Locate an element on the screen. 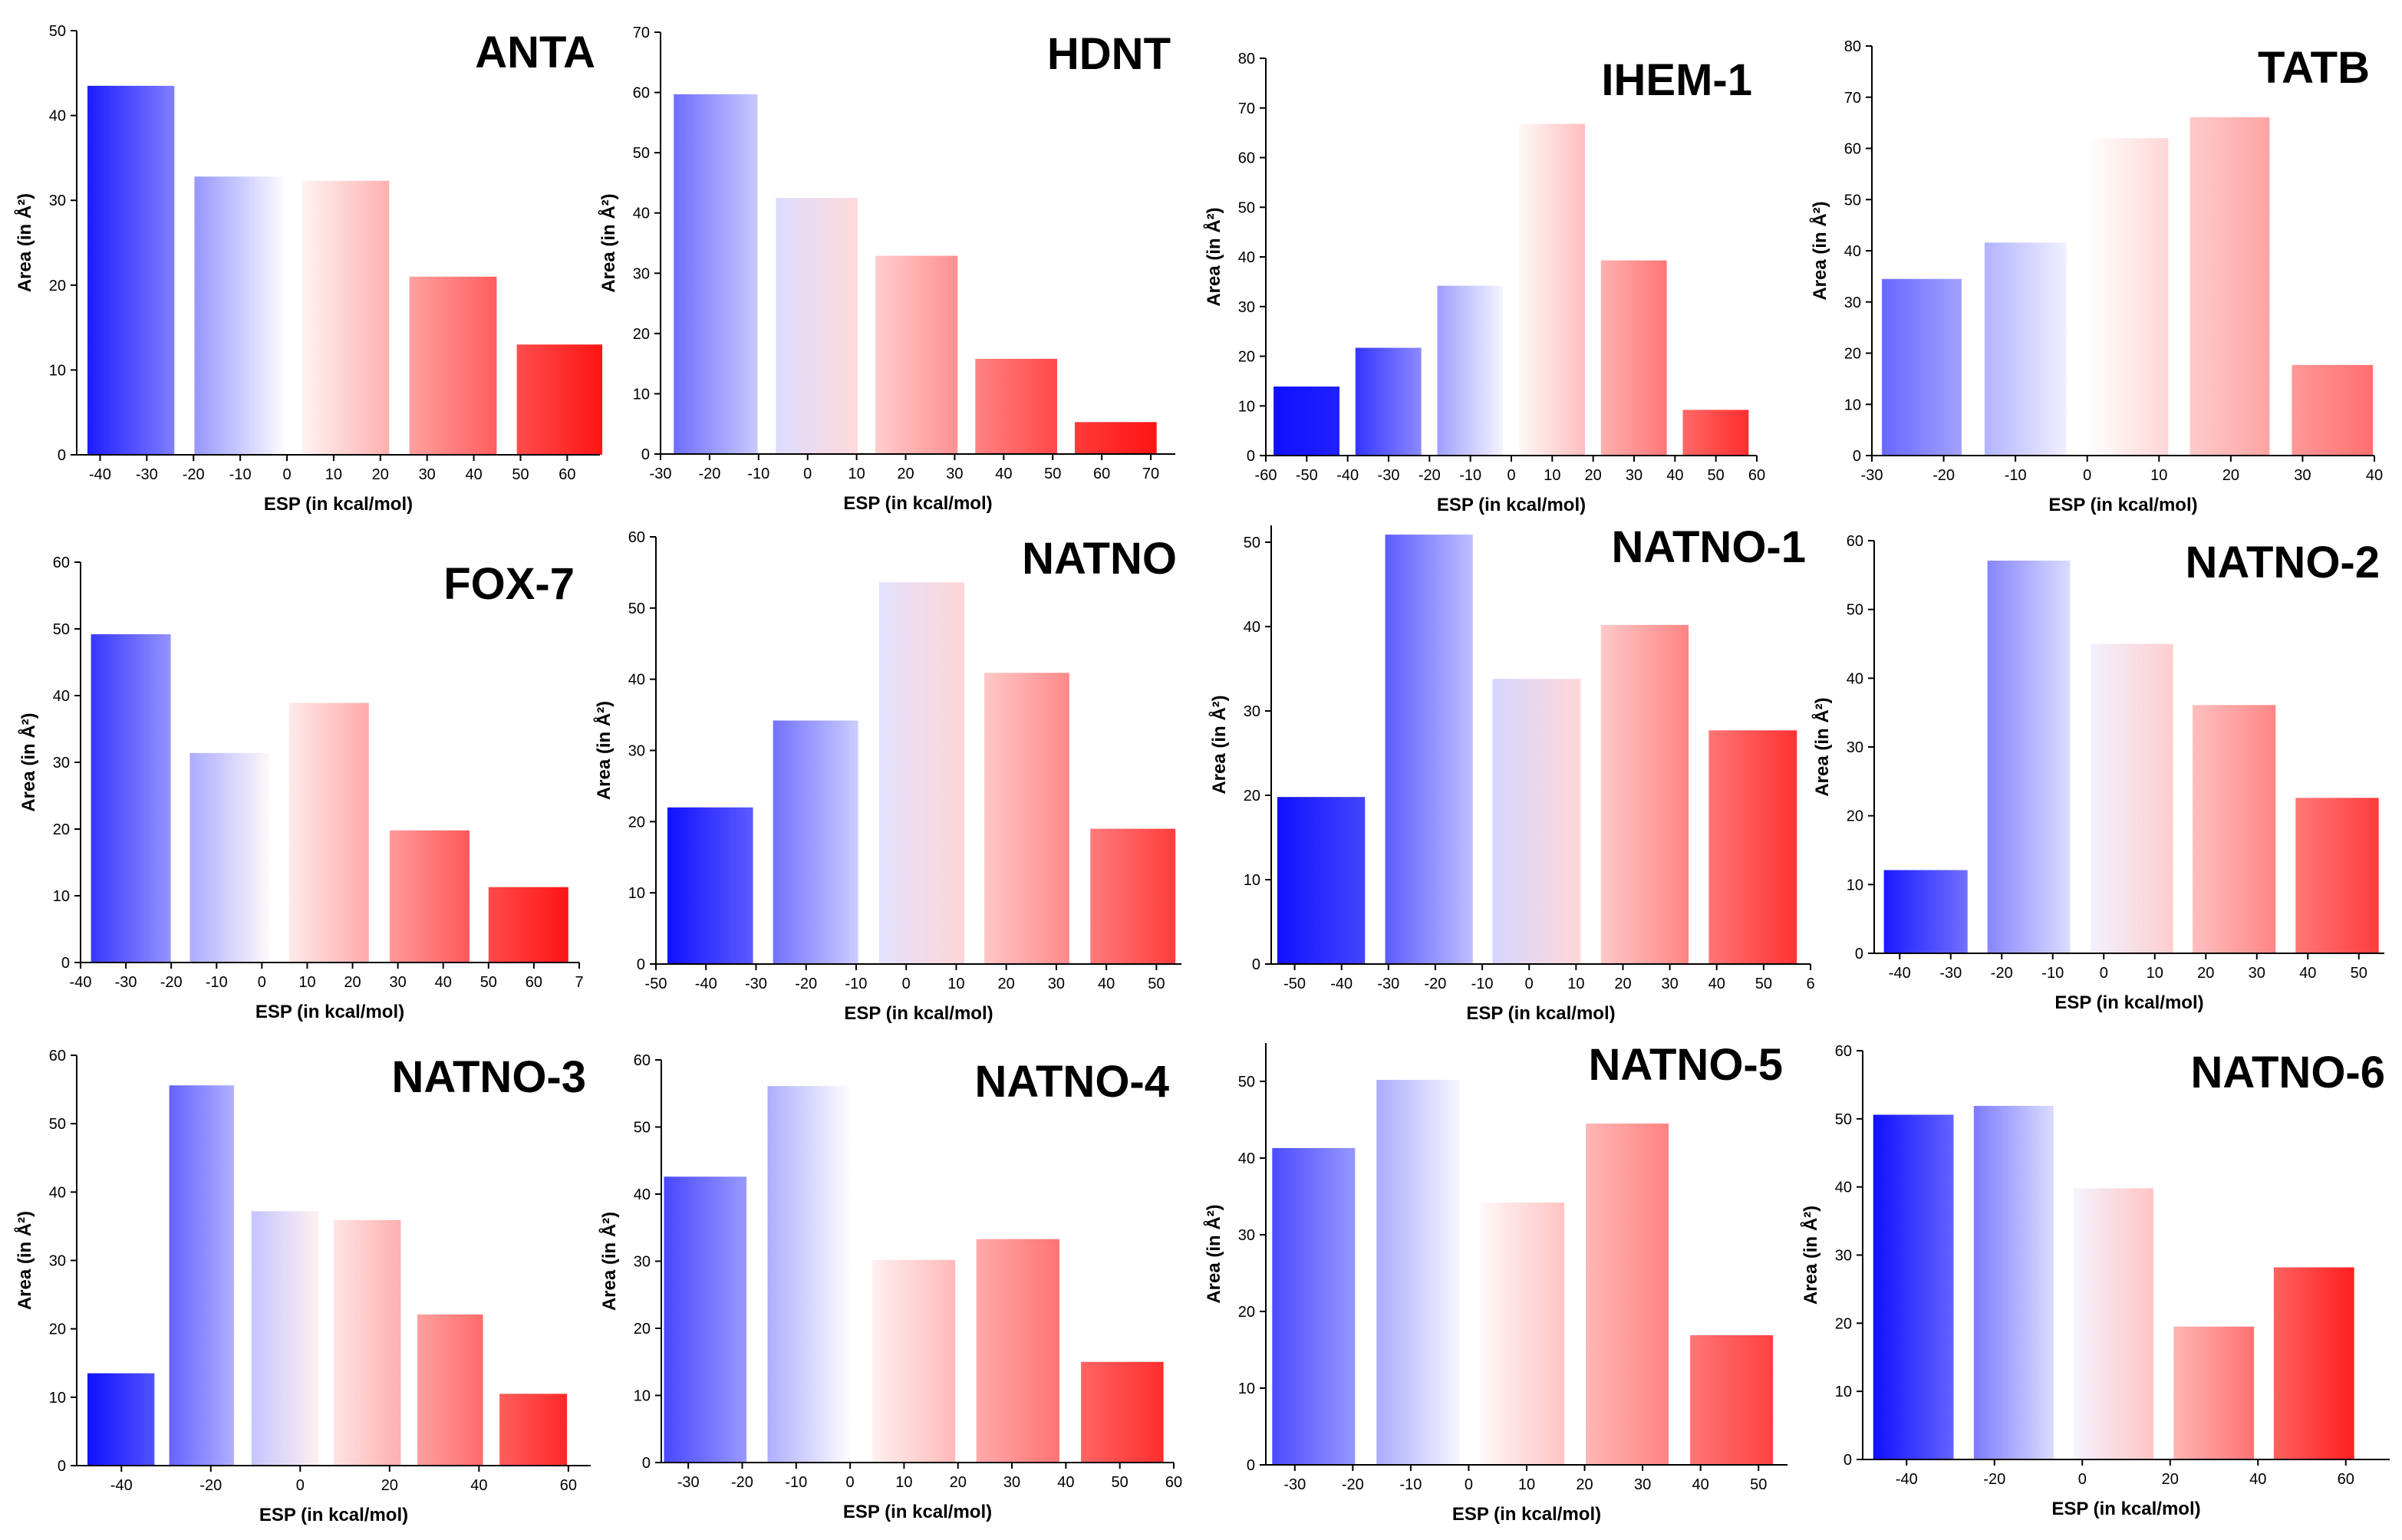 The width and height of the screenshot is (2402, 1540). y-tick-label: 80 is located at coordinates (1852, 46).